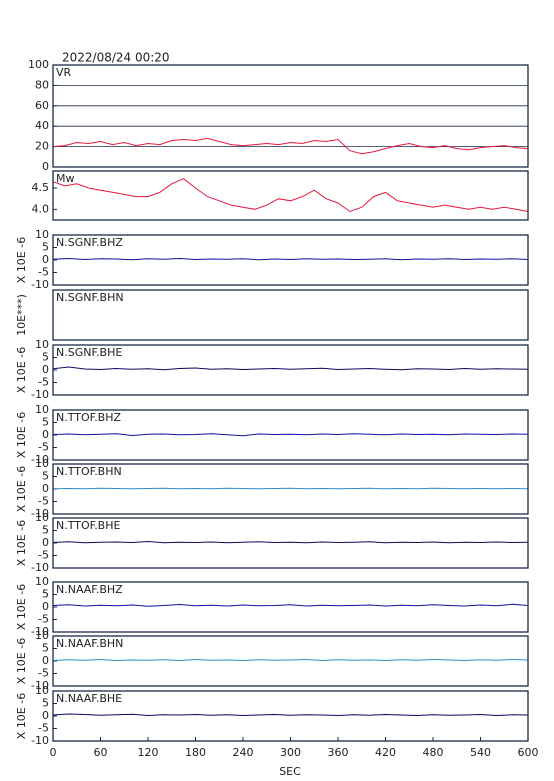  Describe the element at coordinates (338, 752) in the screenshot. I see `x-tick-label: 360` at that location.